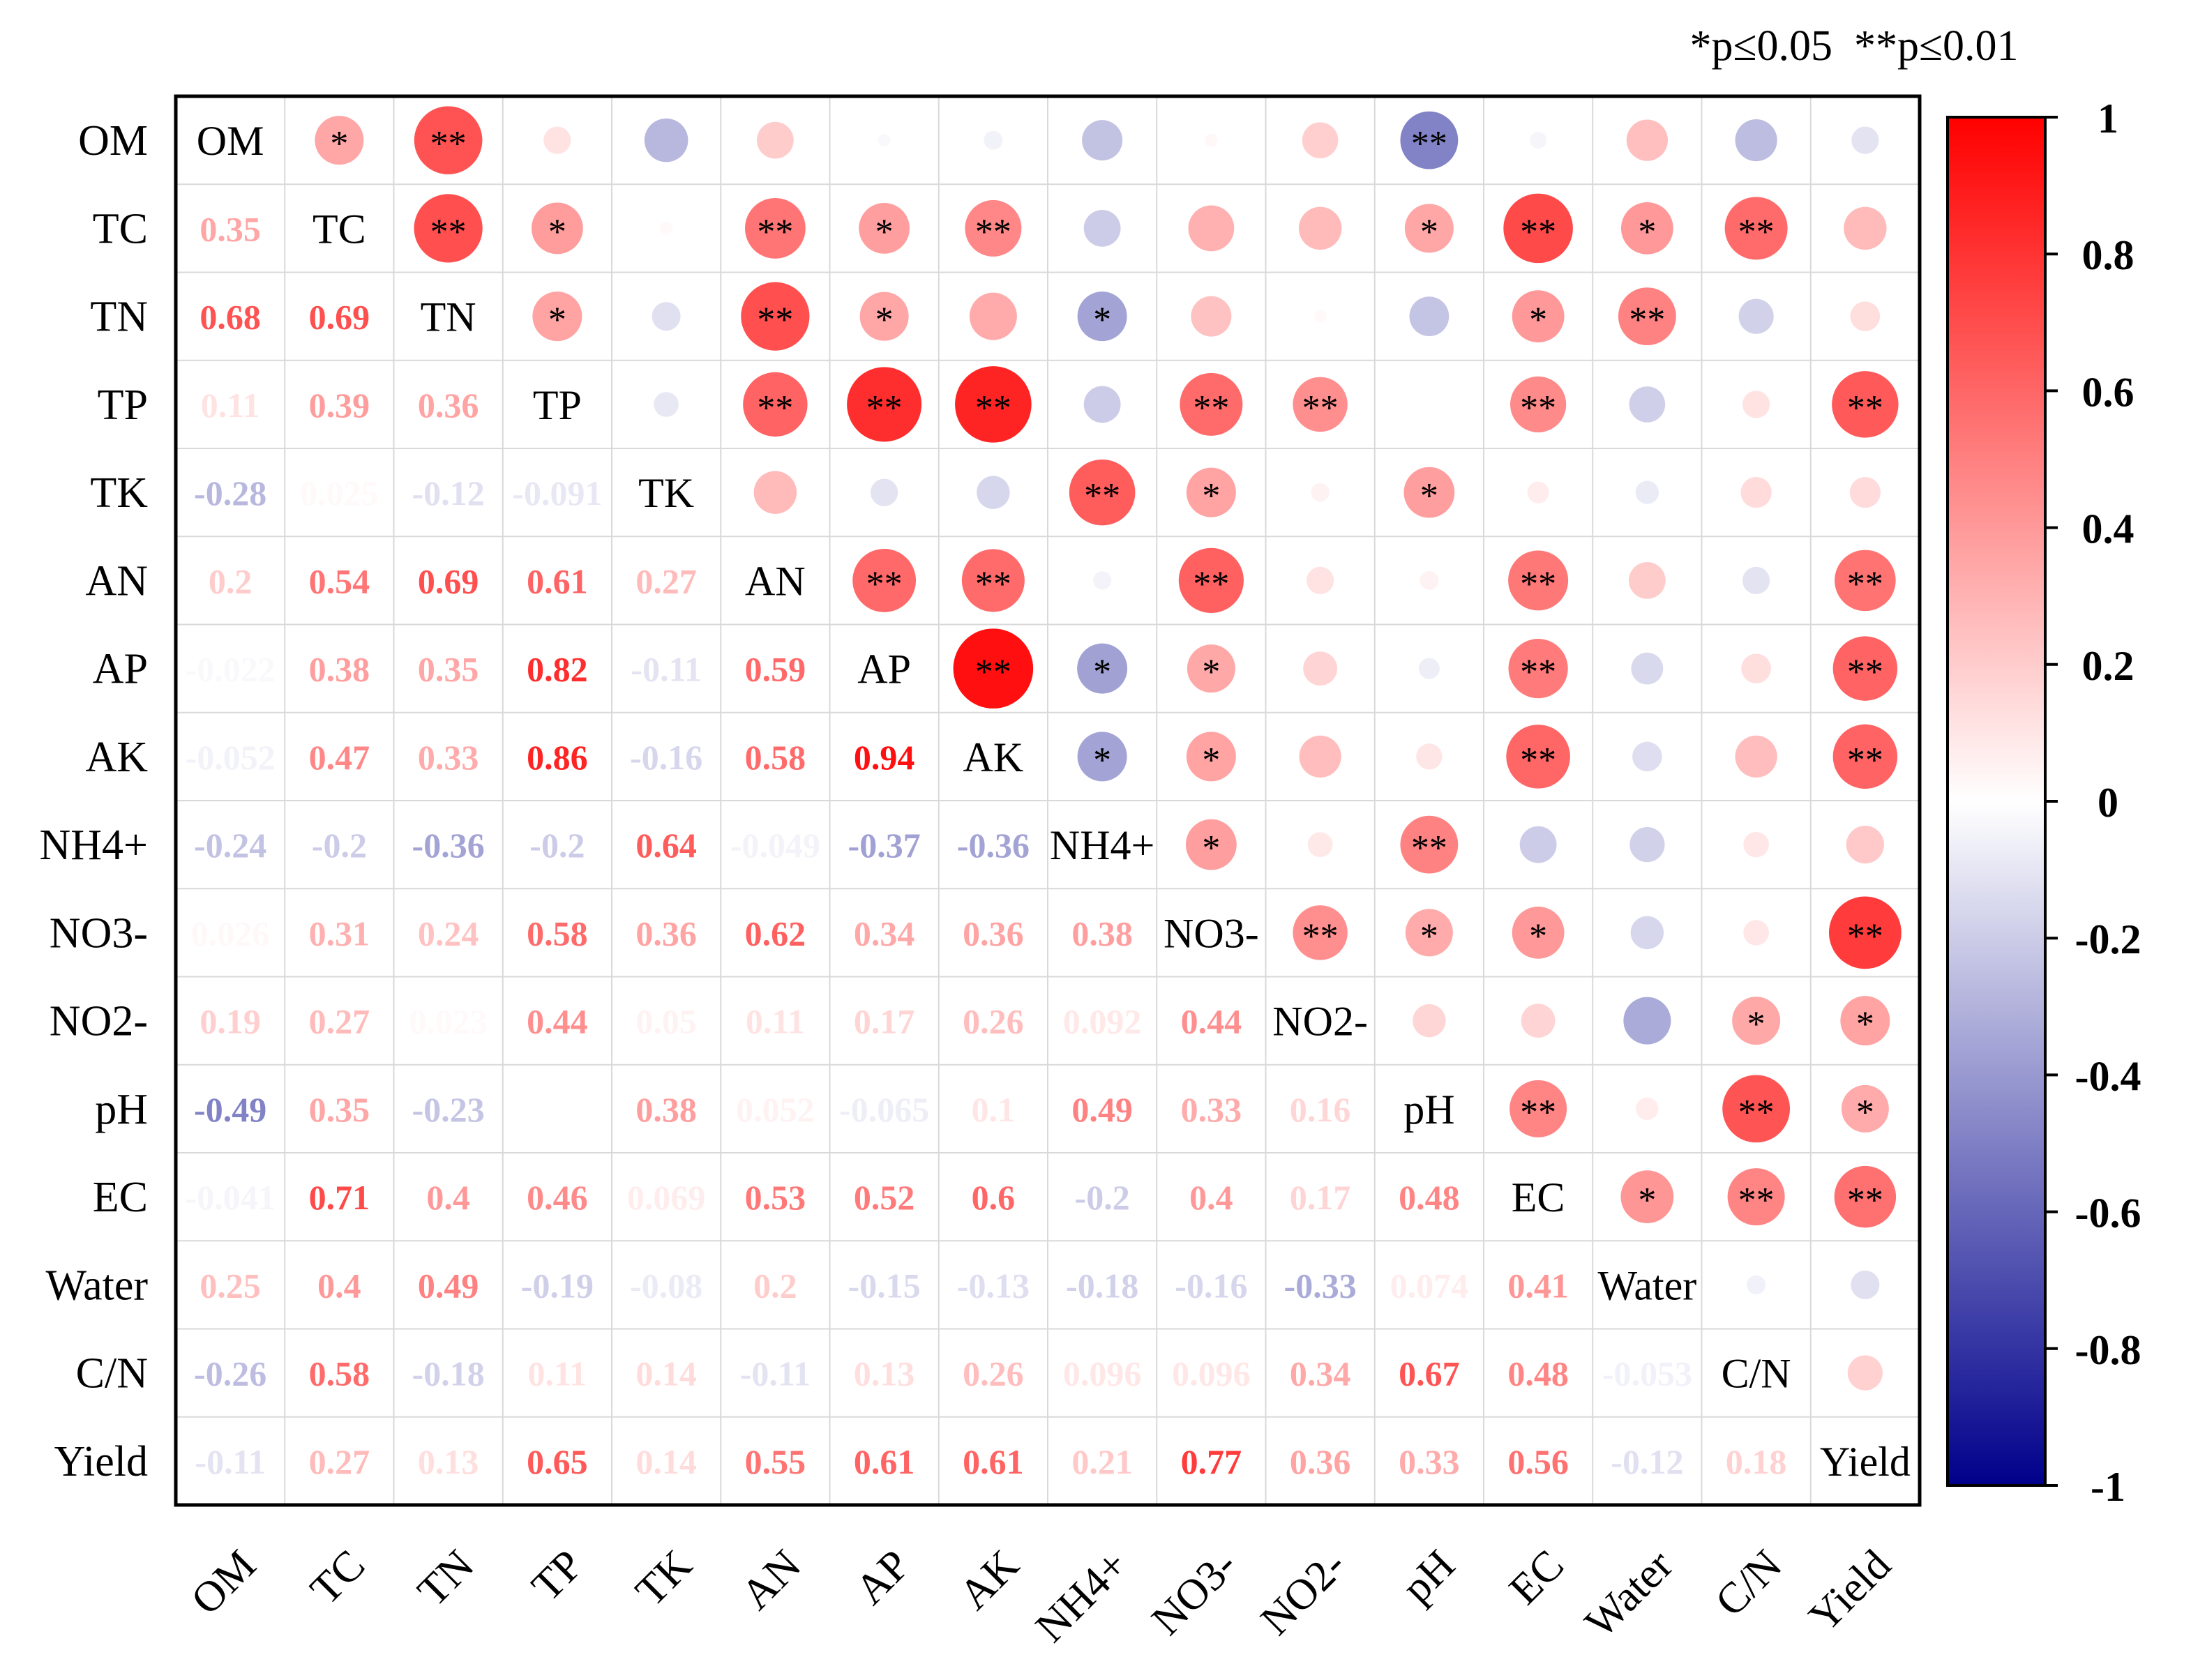 The height and width of the screenshot is (1680, 2191). What do you see at coordinates (2108, 666) in the screenshot?
I see `colorbar-tick-label: 0.2` at bounding box center [2108, 666].